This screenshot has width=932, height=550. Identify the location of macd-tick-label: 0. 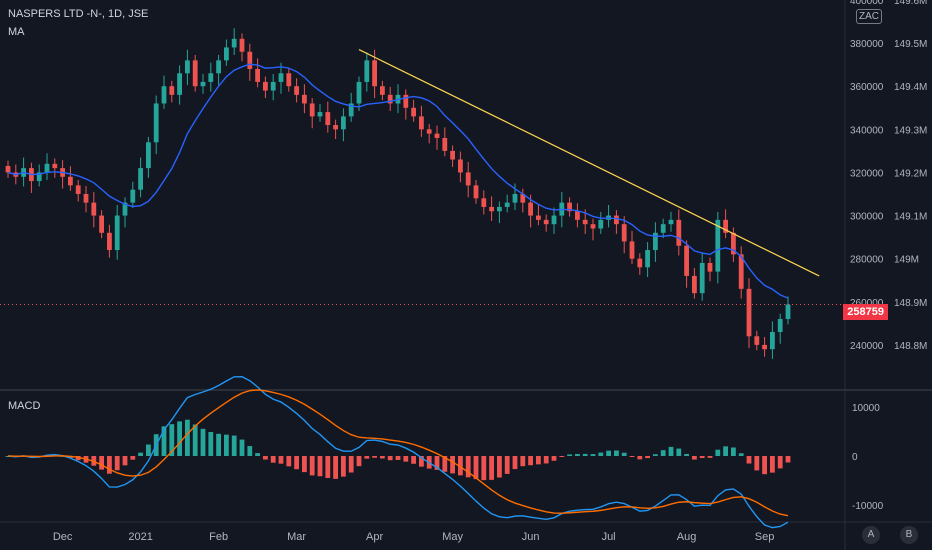
(855, 457).